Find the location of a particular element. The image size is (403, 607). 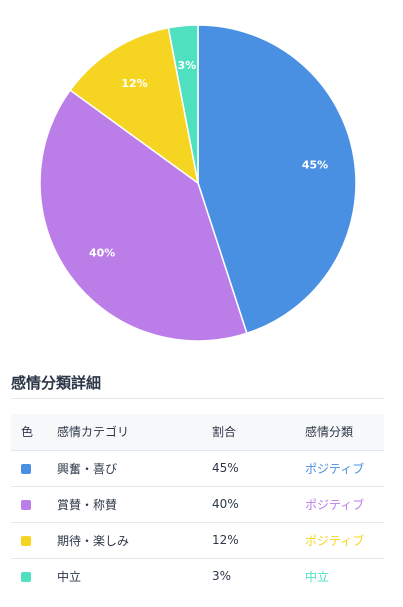

slice-label: 45% is located at coordinates (315, 164).